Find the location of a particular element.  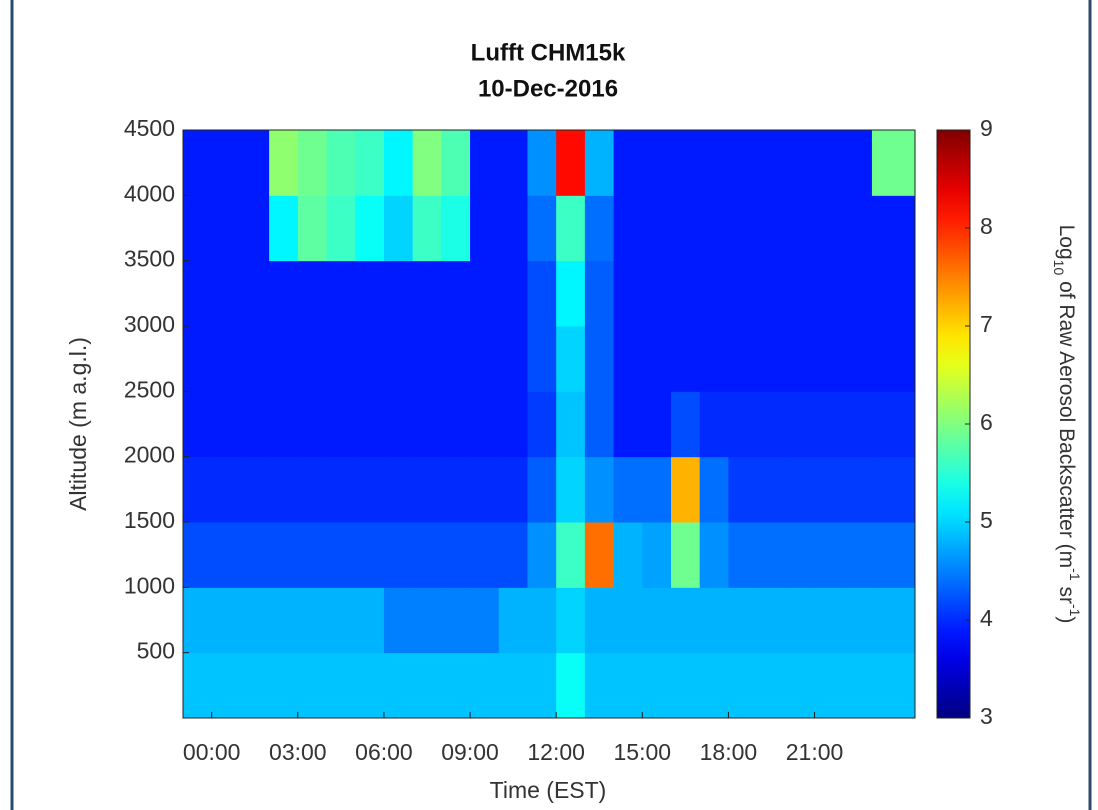

colorbar-title-part: sr is located at coordinates (1066, 592).